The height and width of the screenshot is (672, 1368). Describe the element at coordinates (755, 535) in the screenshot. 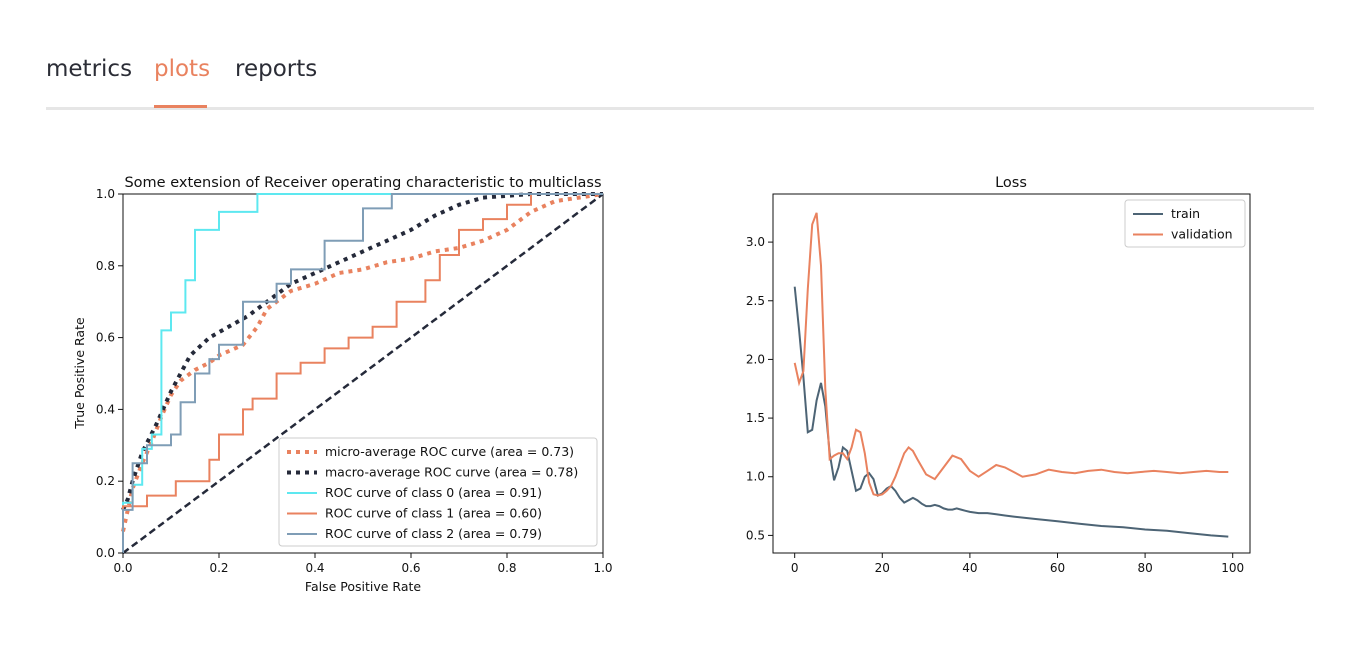

I see `y-tick-label: 0.5` at that location.